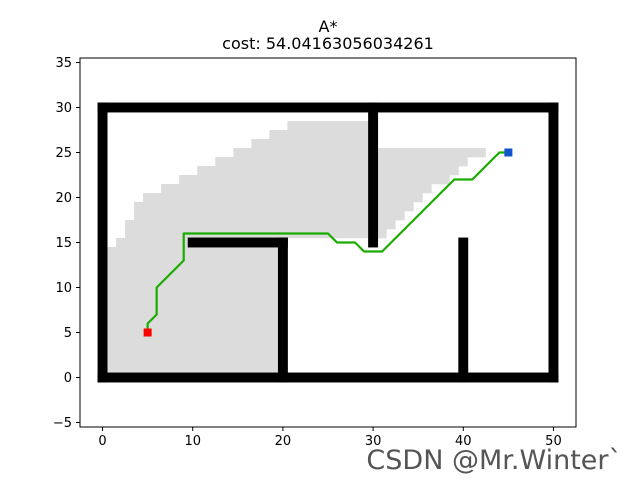 This screenshot has width=640, height=480. I want to click on chart-subtitle: cost: 54.04163056034261, so click(328, 43).